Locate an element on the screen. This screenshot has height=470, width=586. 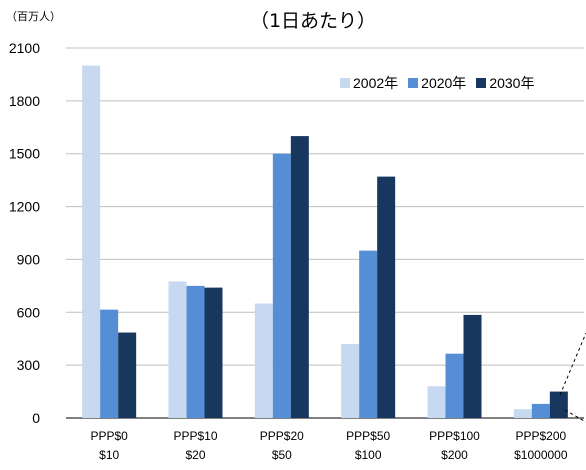
y-tick-label: 0 is located at coordinates (36, 418).